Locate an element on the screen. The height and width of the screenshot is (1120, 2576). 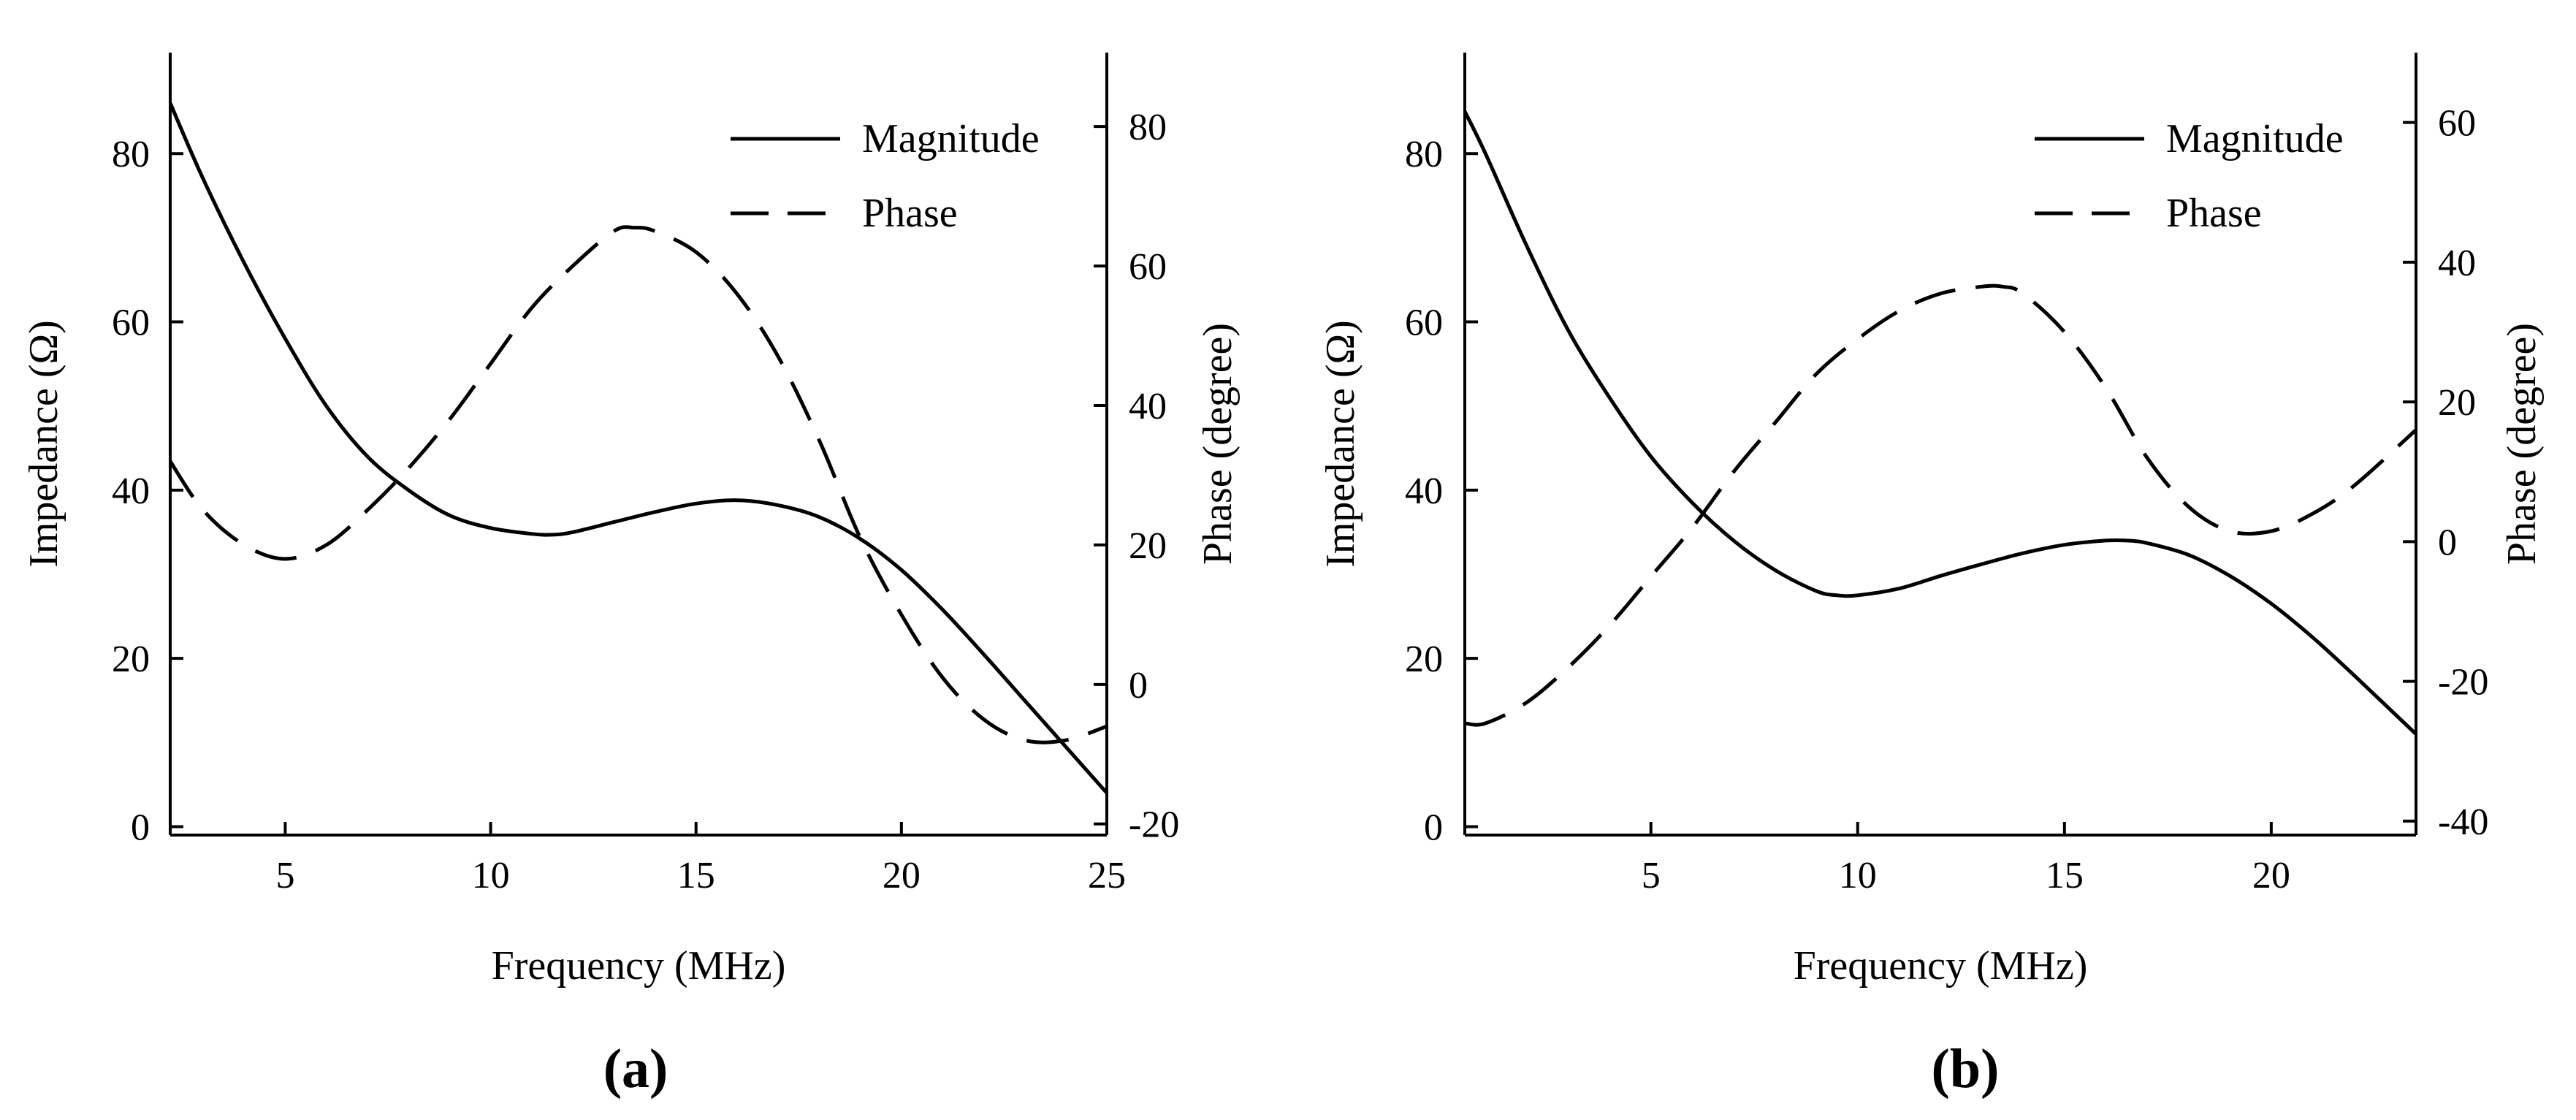
series-phase-line is located at coordinates (1941, 505).